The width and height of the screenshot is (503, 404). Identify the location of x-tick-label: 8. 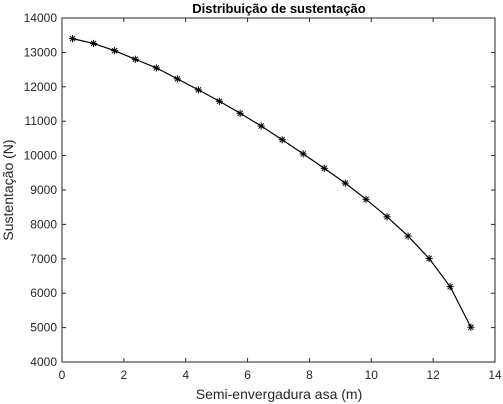
(309, 375).